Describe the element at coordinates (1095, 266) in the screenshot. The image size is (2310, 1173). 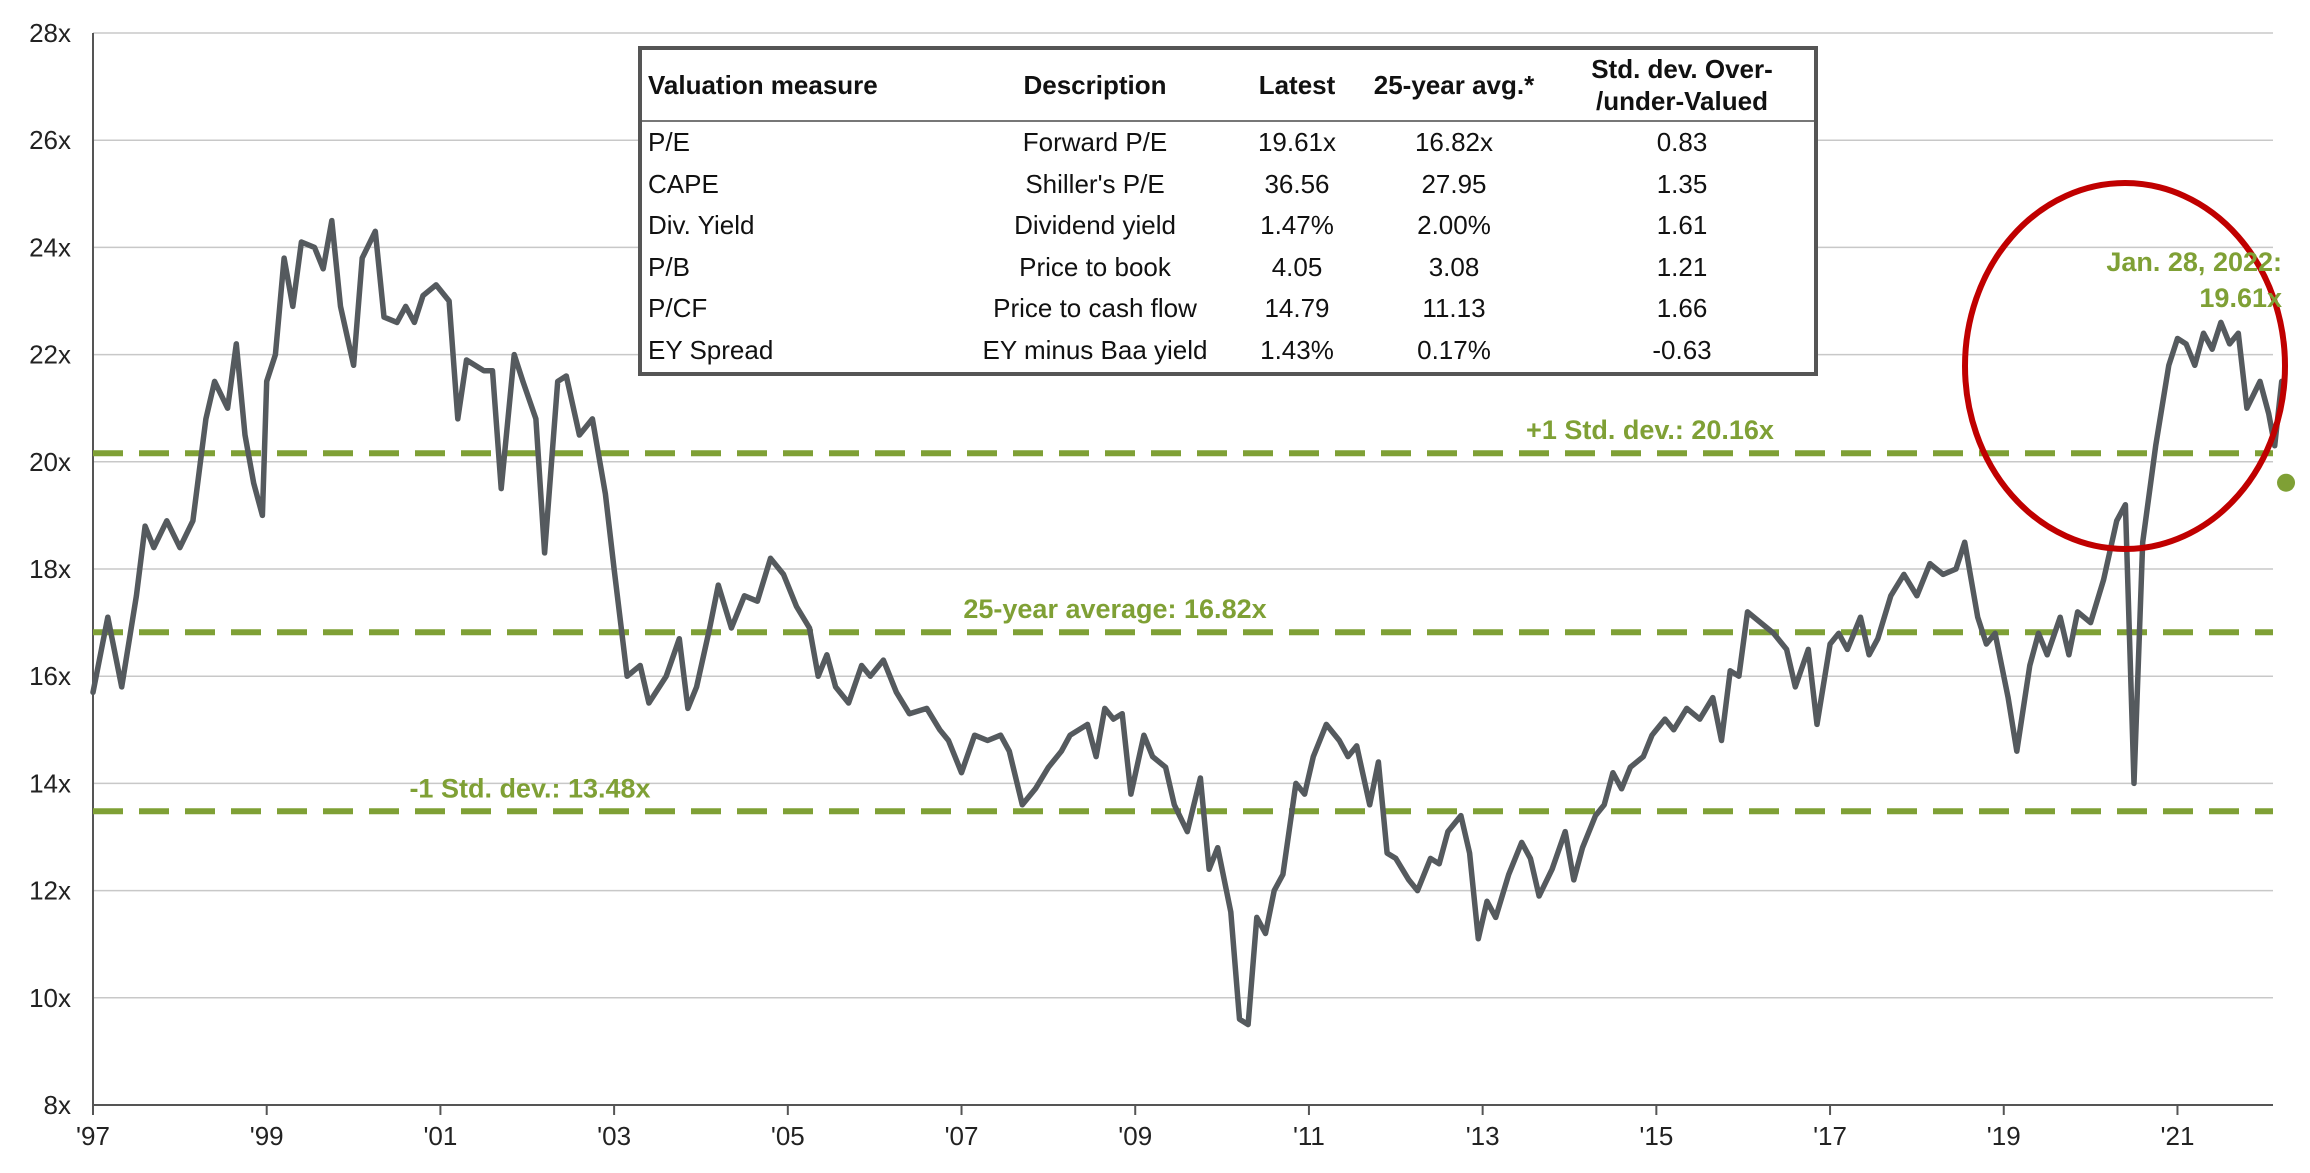
I see `cell-description: Price to book` at that location.